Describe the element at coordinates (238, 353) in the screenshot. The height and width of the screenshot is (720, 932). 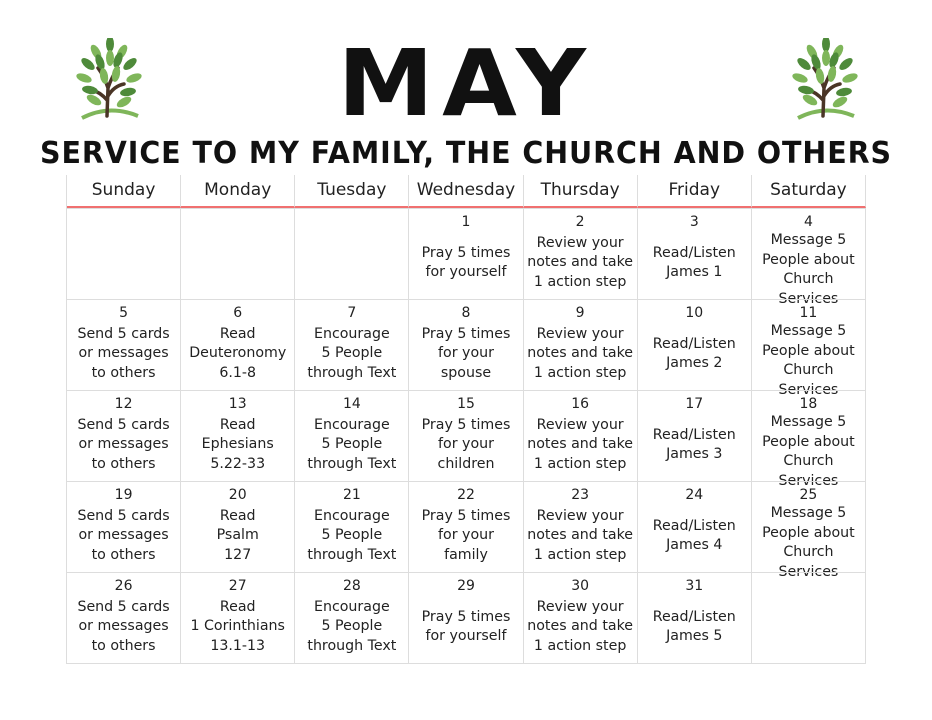
I see `day-activity: Read Deuteronomy 6.1-8` at that location.